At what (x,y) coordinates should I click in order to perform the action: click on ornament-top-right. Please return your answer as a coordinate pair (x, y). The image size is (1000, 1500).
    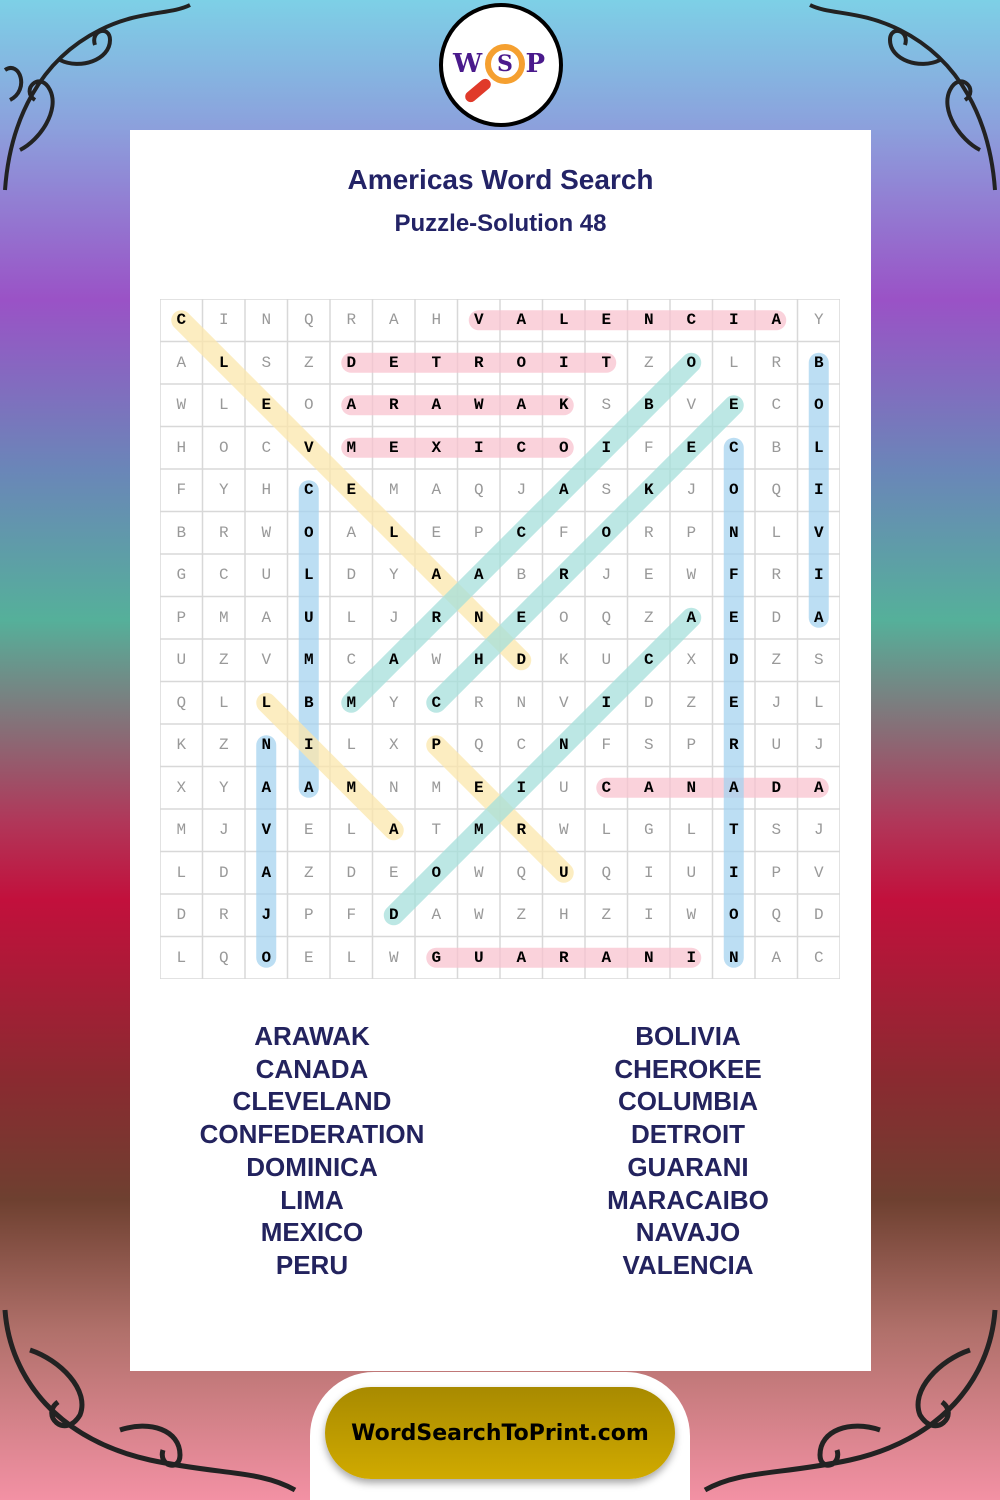
    Looking at the image, I should click on (903, 97).